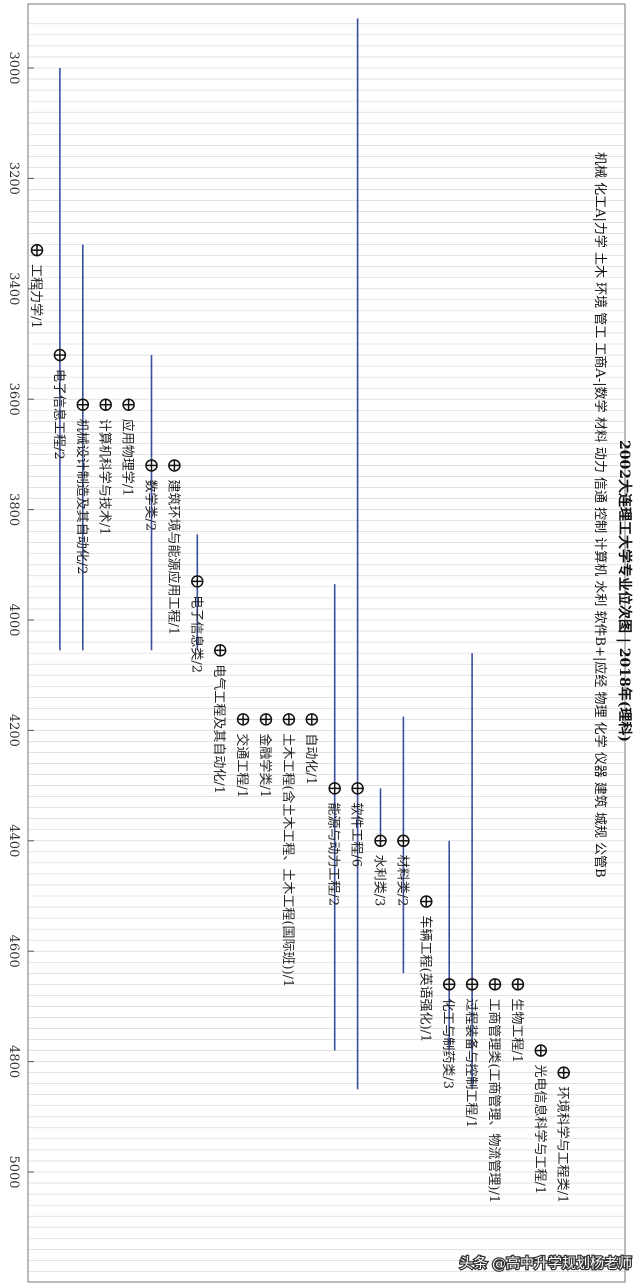  What do you see at coordinates (13, 951) in the screenshot?
I see `tick-label: 4600` at bounding box center [13, 951].